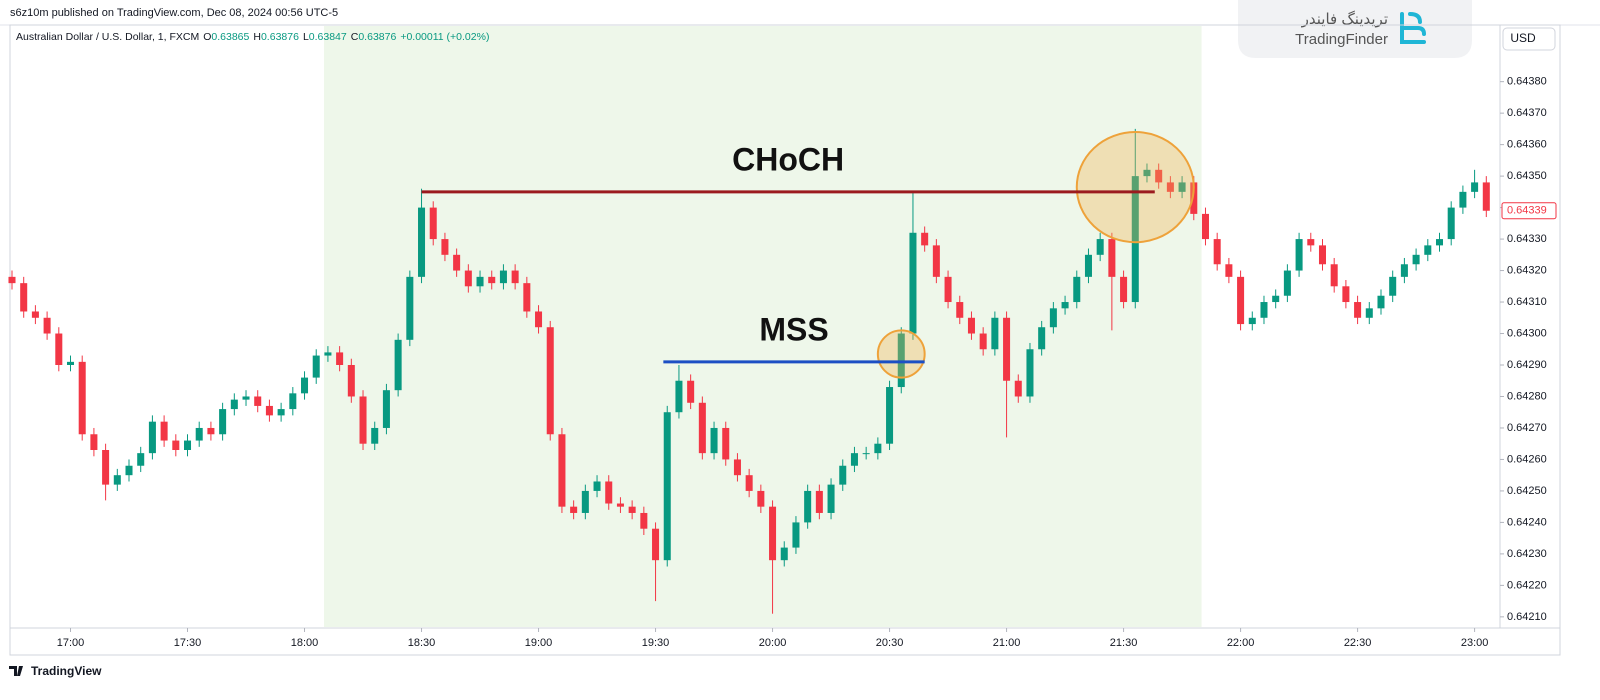 The image size is (1600, 700). What do you see at coordinates (1527, 491) in the screenshot?
I see `y-tick-label: 0.64250` at bounding box center [1527, 491].